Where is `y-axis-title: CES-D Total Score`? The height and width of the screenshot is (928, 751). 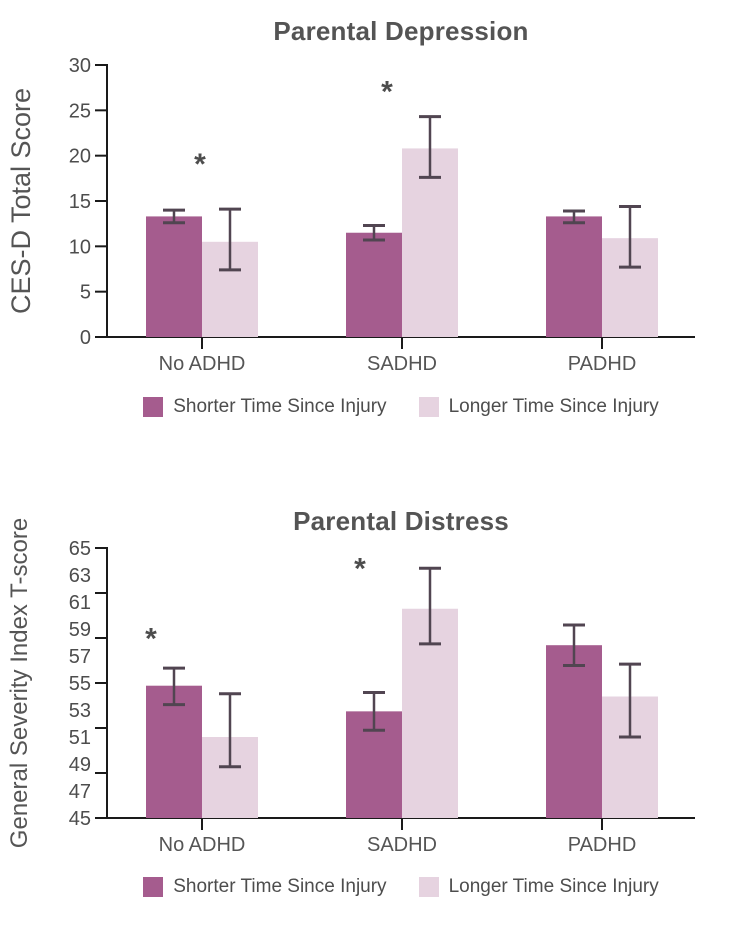
y-axis-title: CES-D Total Score is located at coordinates (21, 201).